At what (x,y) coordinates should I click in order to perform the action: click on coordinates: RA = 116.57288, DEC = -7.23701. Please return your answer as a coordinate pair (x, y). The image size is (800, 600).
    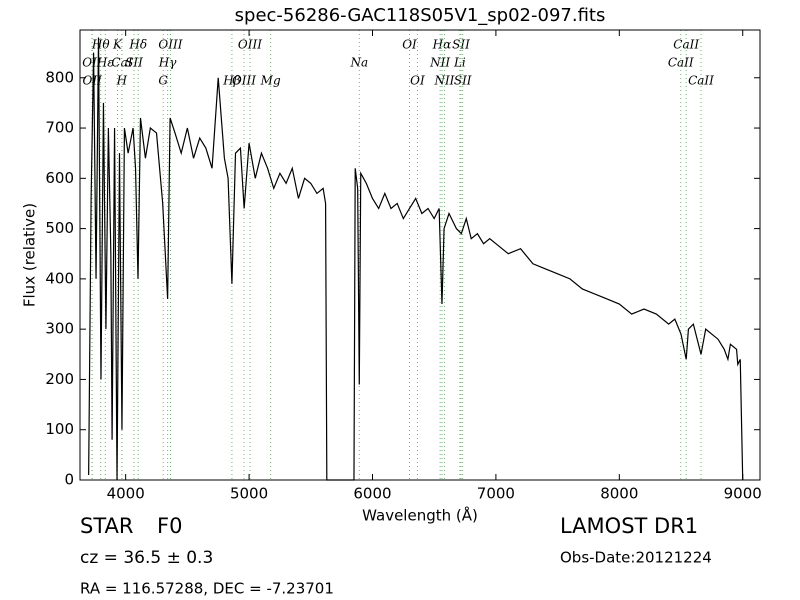
    Looking at the image, I should click on (207, 589).